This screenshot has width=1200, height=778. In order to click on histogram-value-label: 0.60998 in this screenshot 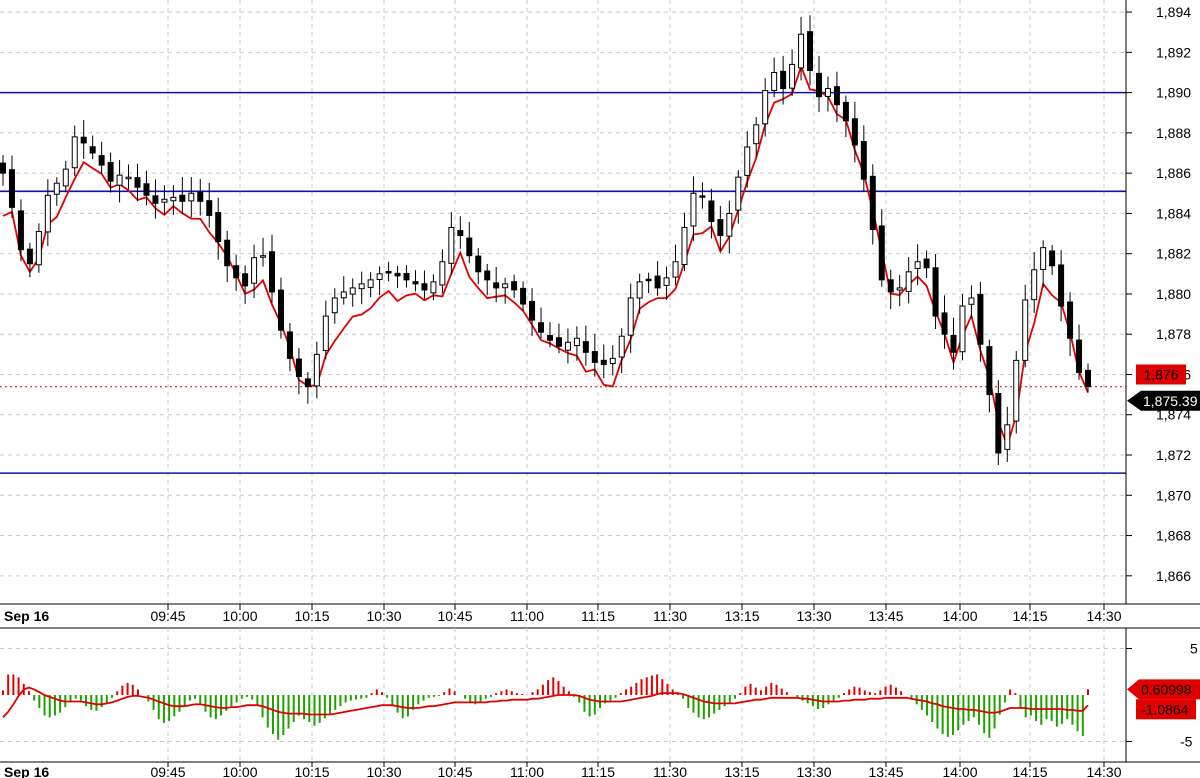, I will do `click(1166, 689)`.